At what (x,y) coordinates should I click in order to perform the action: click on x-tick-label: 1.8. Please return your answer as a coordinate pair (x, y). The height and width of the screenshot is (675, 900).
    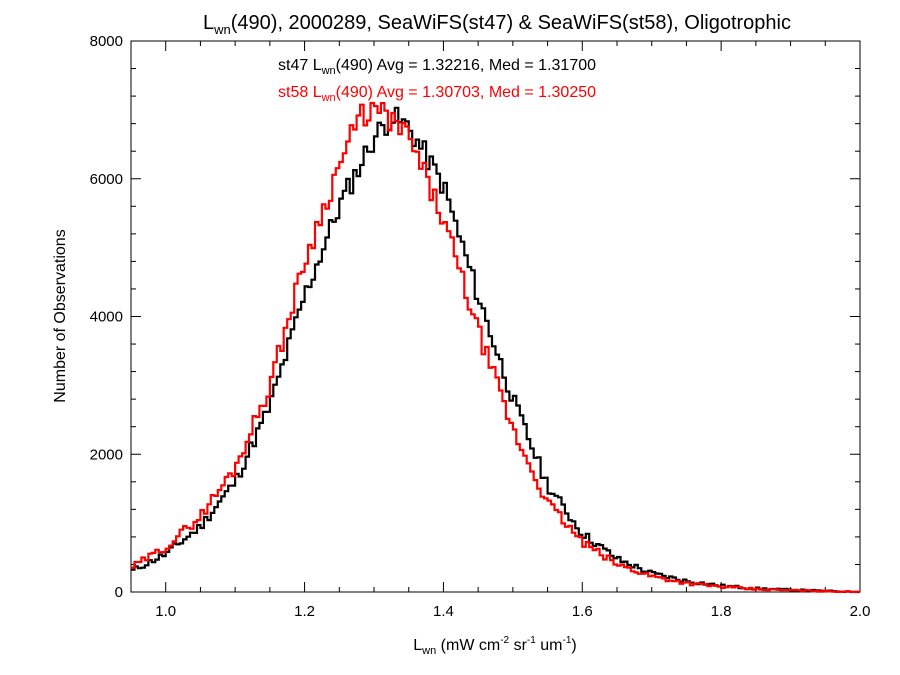
    Looking at the image, I should click on (721, 611).